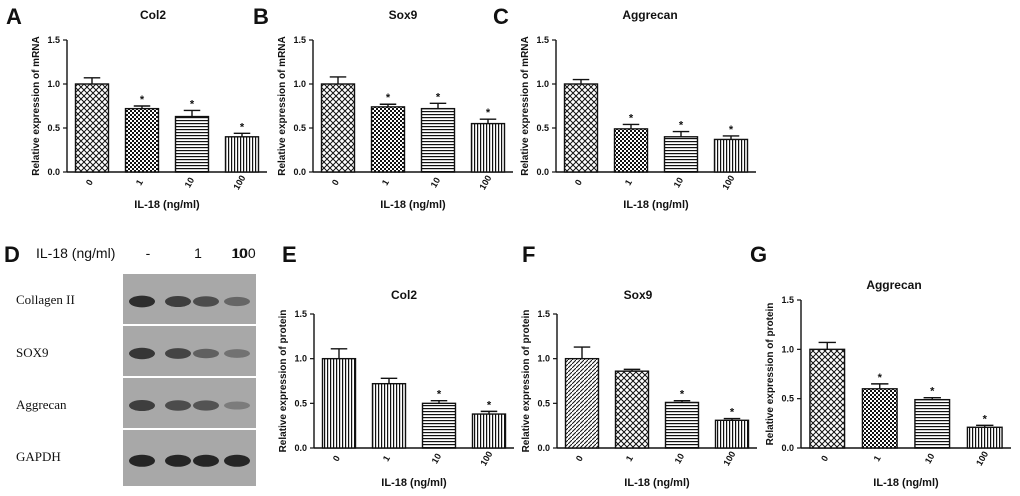 This screenshot has width=1020, height=496. I want to click on chart-title: Aggrecan, so click(649, 15).